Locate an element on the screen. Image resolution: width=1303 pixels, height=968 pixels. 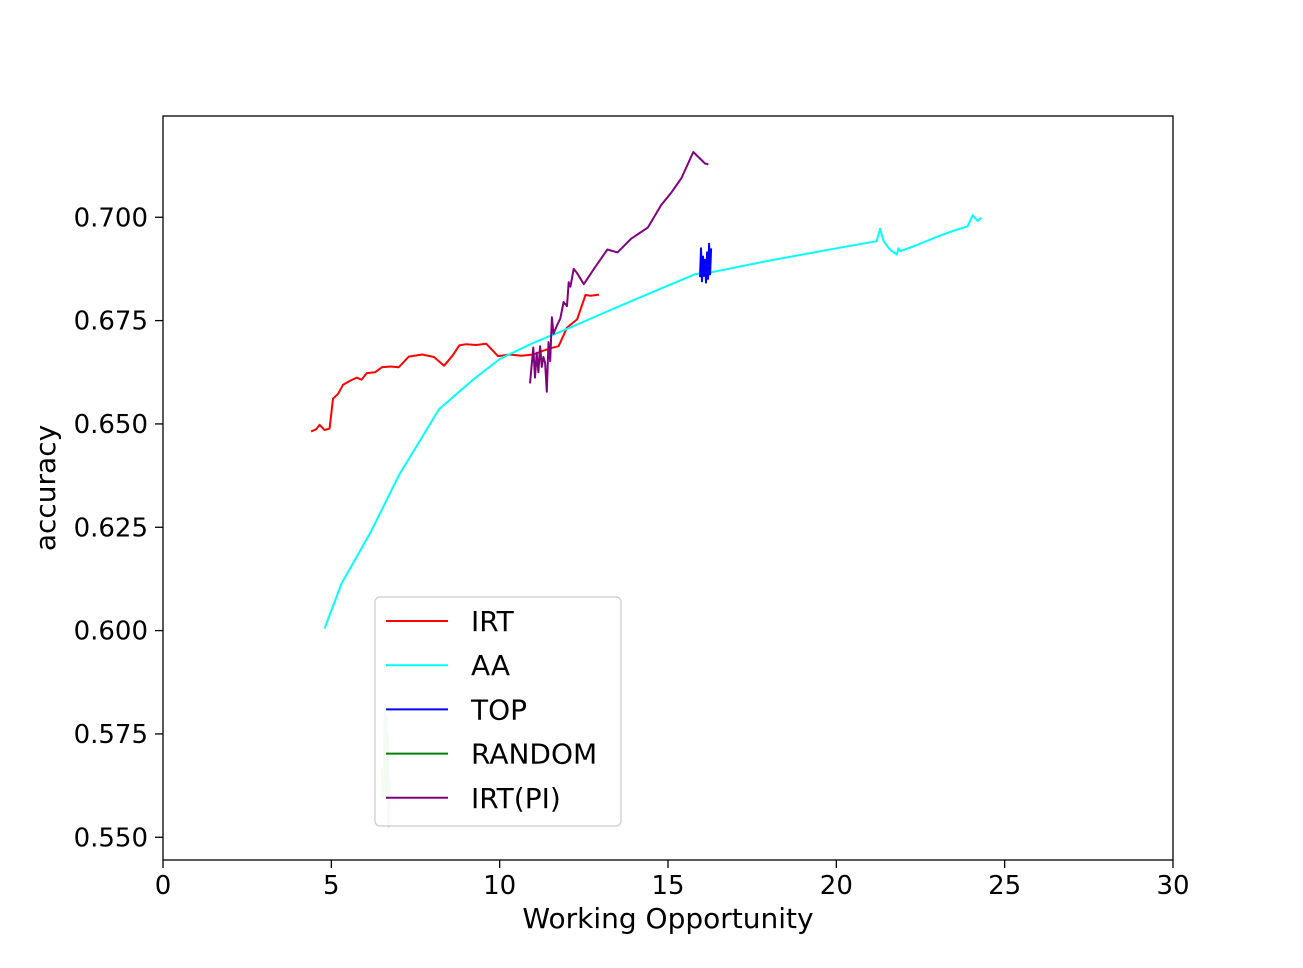
legend-label: TOP is located at coordinates (498, 709).